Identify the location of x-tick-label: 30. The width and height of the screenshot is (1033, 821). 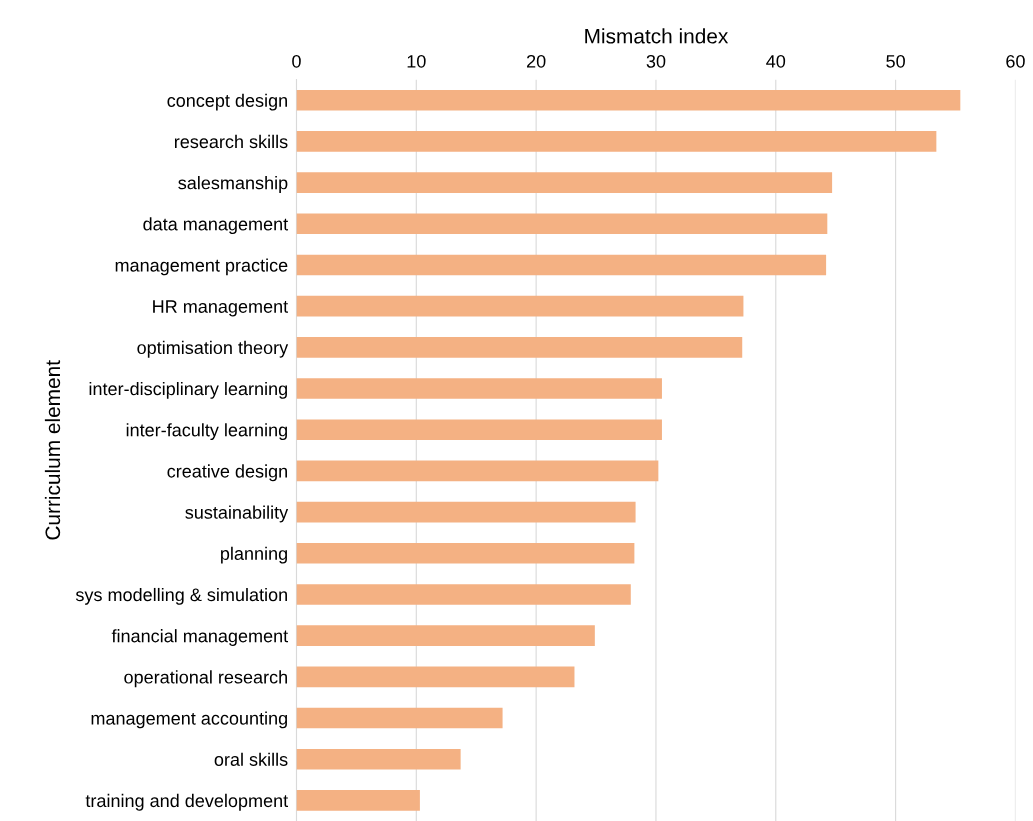
(656, 61).